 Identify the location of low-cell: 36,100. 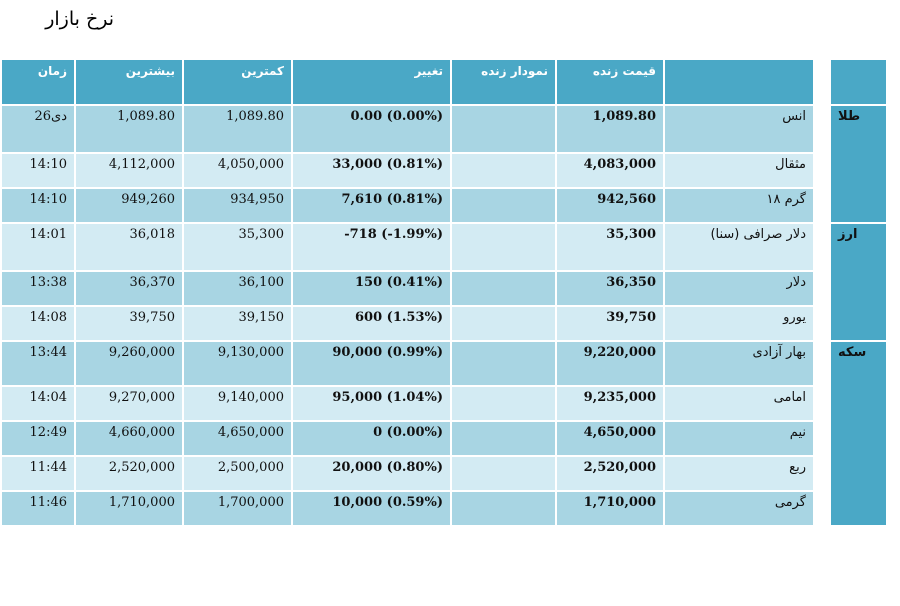
(237, 288).